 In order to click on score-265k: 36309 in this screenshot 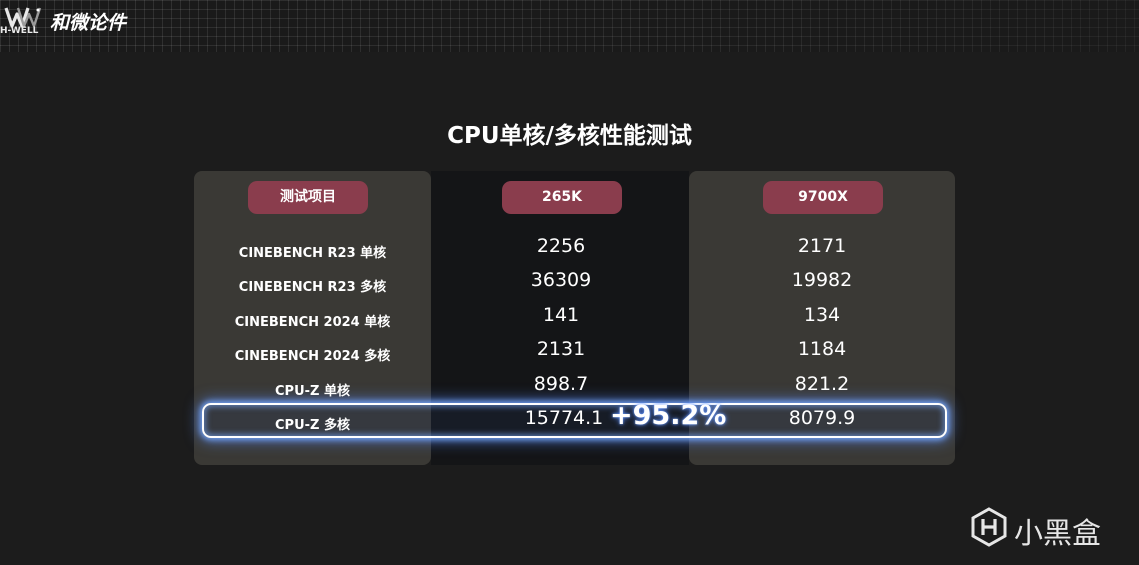, I will do `click(561, 280)`.